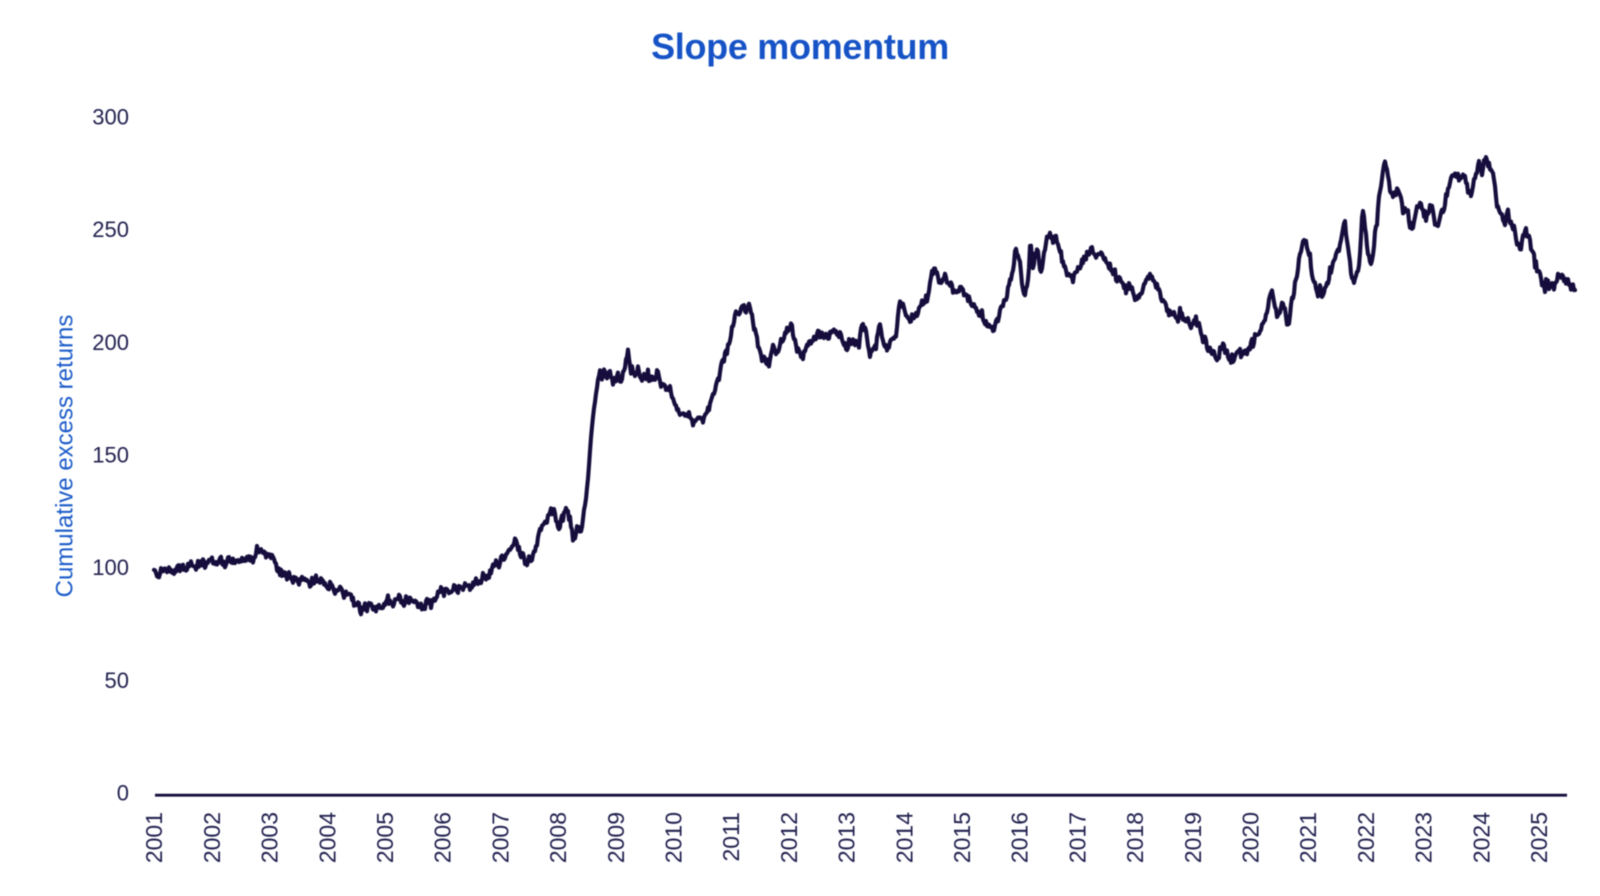 This screenshot has width=1600, height=896. I want to click on svg-text: 50, so click(117, 680).